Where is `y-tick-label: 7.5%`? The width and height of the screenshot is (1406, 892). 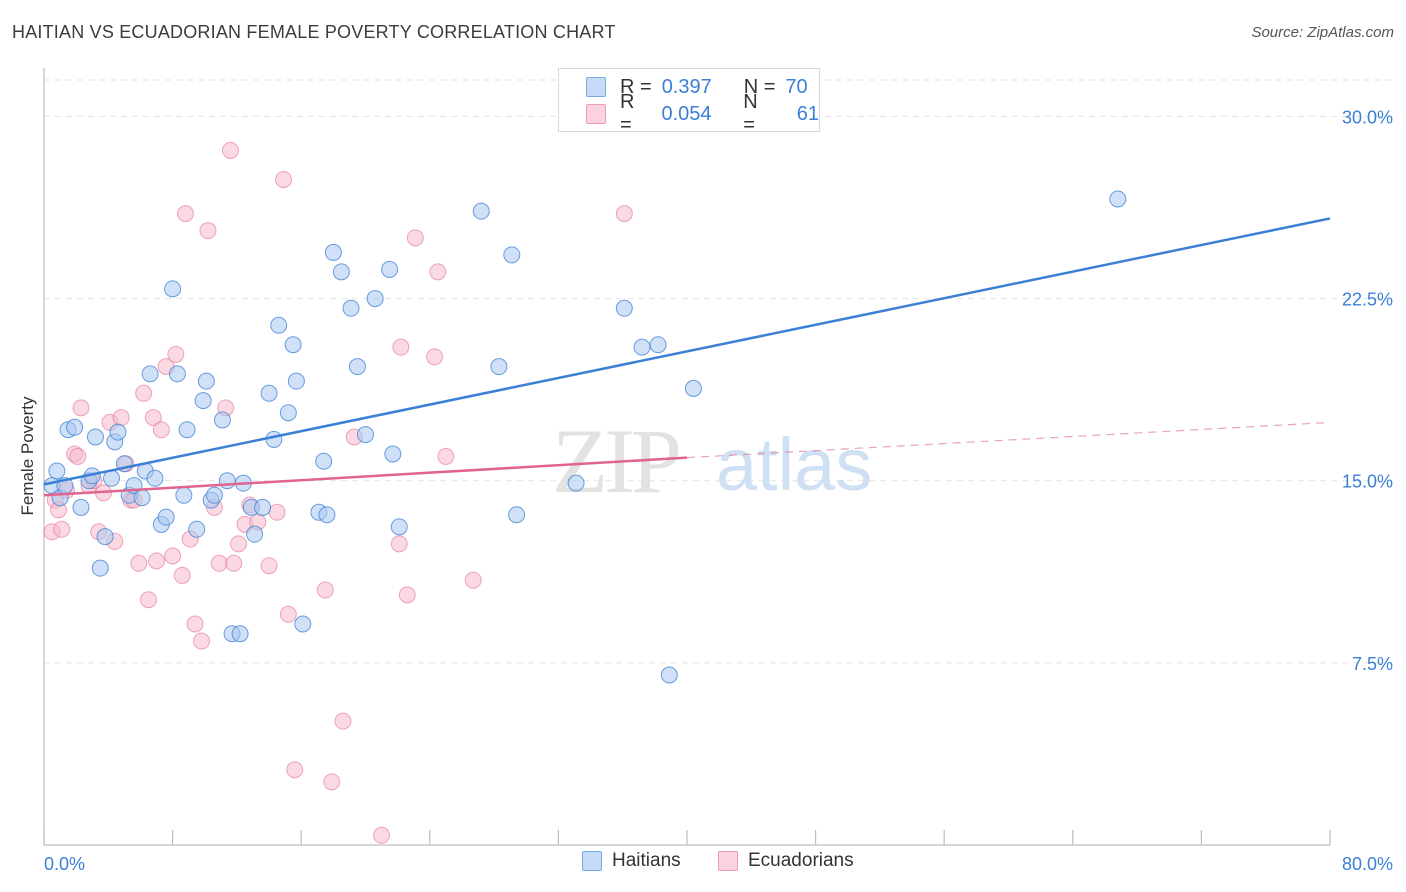
y-tick-label: 7.5% is located at coordinates (1372, 664).